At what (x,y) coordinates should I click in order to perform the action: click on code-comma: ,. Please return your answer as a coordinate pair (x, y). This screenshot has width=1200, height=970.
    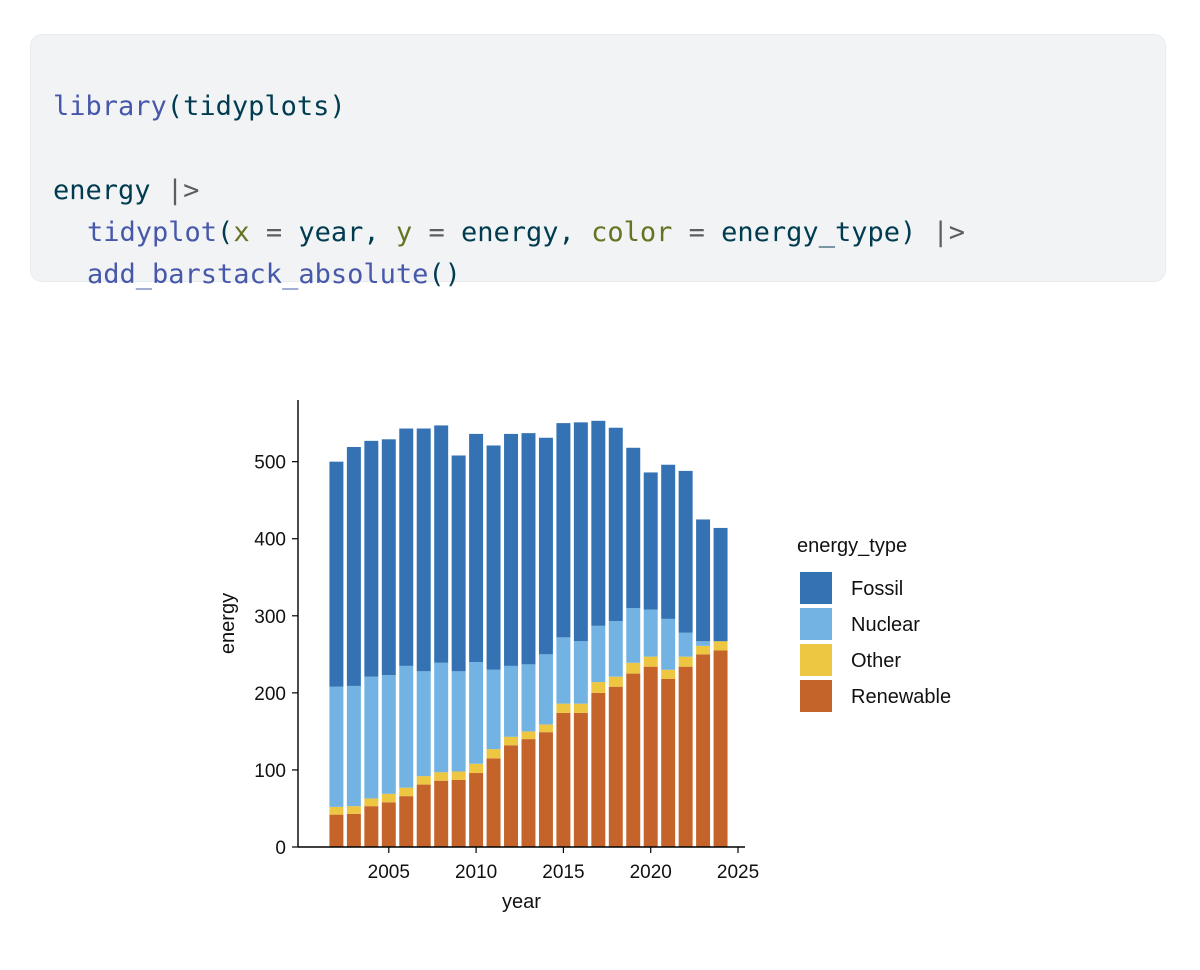
    Looking at the image, I should click on (371, 232).